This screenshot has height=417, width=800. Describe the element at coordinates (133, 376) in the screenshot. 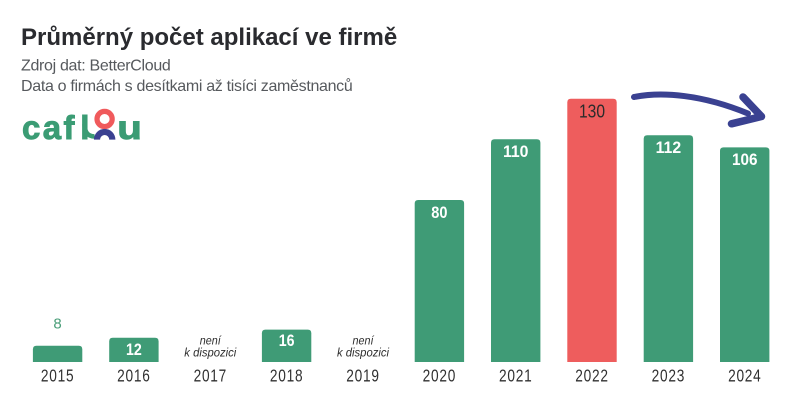

I see `svg-text: 2016` at that location.